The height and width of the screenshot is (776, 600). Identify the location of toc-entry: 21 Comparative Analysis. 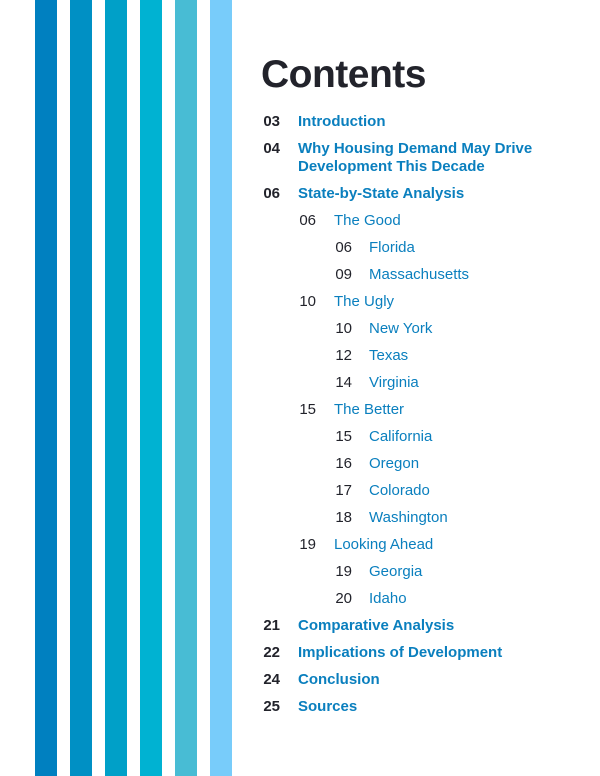
(300, 625).